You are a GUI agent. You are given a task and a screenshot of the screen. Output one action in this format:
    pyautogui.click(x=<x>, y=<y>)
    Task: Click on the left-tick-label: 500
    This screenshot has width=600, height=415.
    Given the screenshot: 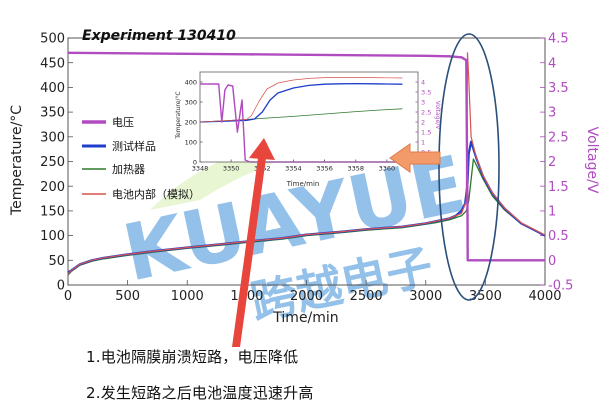 What is the action you would take?
    pyautogui.click(x=52, y=39)
    